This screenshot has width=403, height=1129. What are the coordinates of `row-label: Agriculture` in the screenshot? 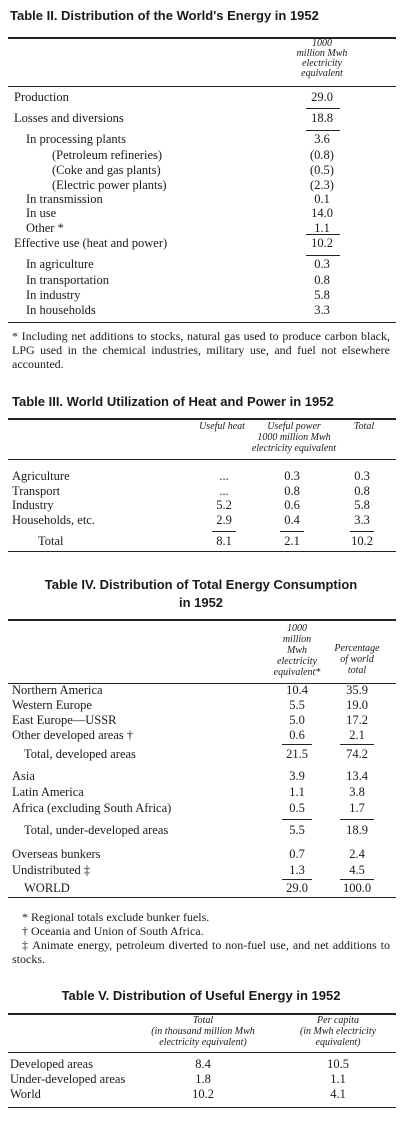 It's located at (41, 476).